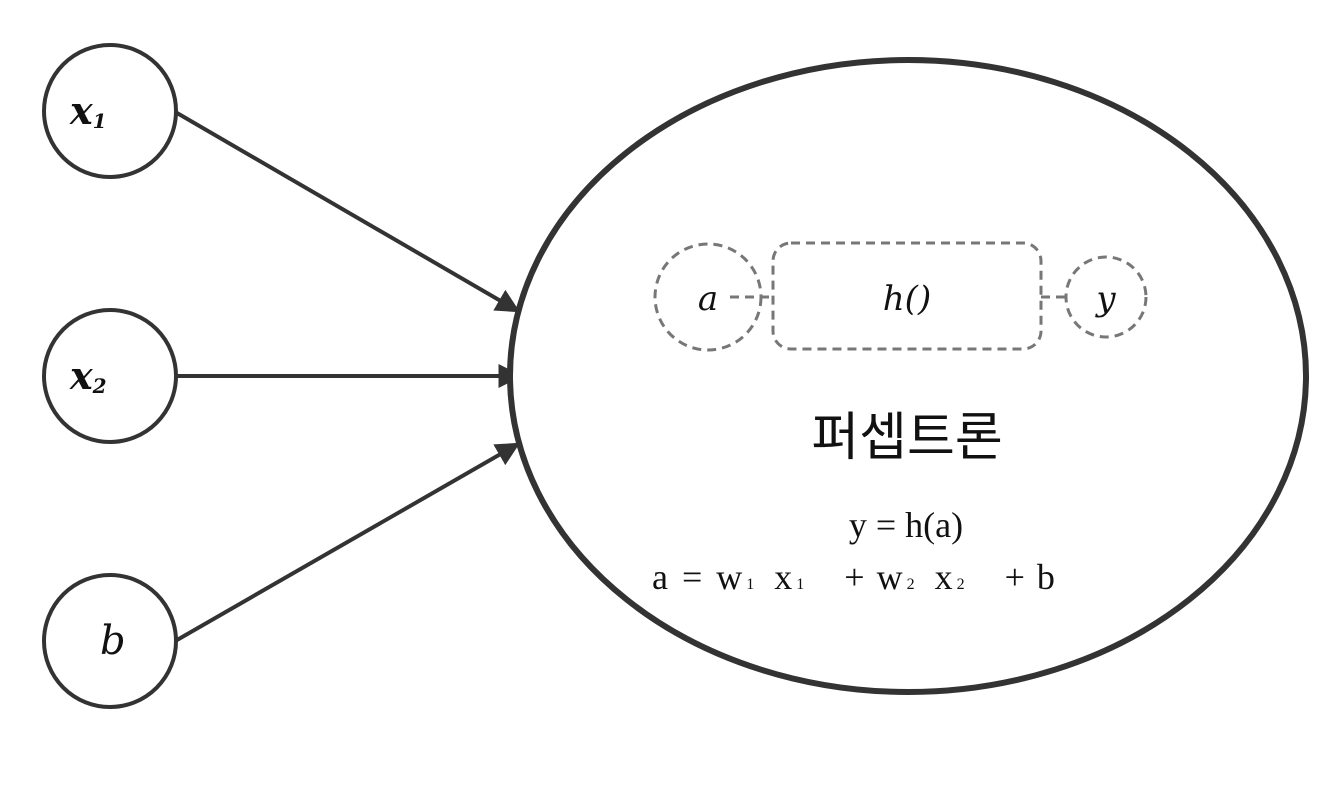  Describe the element at coordinates (1046, 577) in the screenshot. I see `eq-b: b` at that location.